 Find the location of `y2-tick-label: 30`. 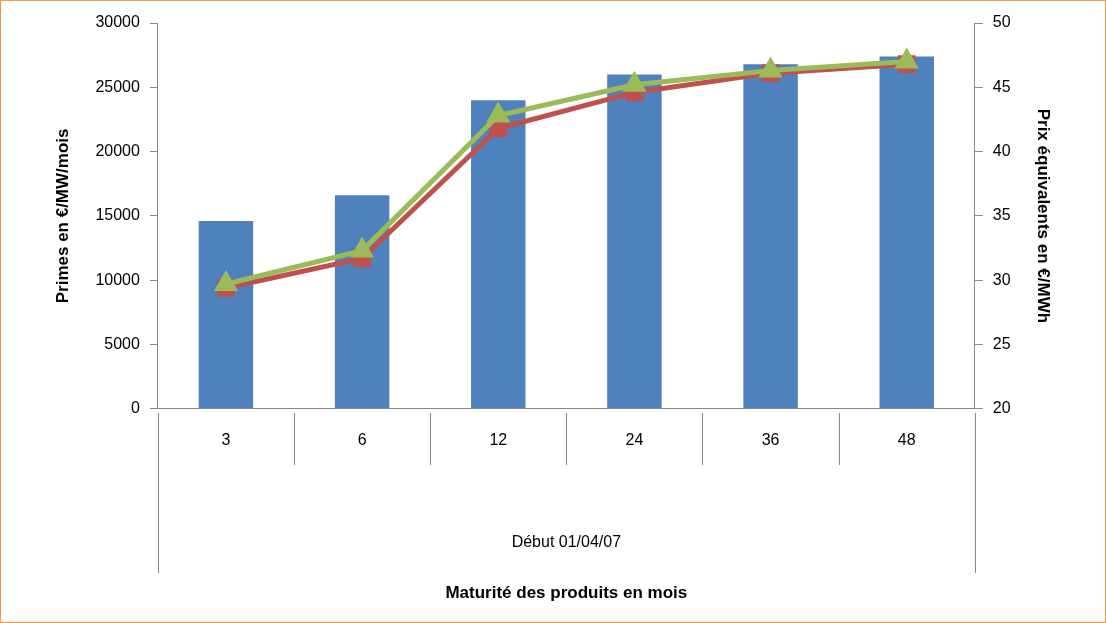

y2-tick-label: 30 is located at coordinates (1001, 279).